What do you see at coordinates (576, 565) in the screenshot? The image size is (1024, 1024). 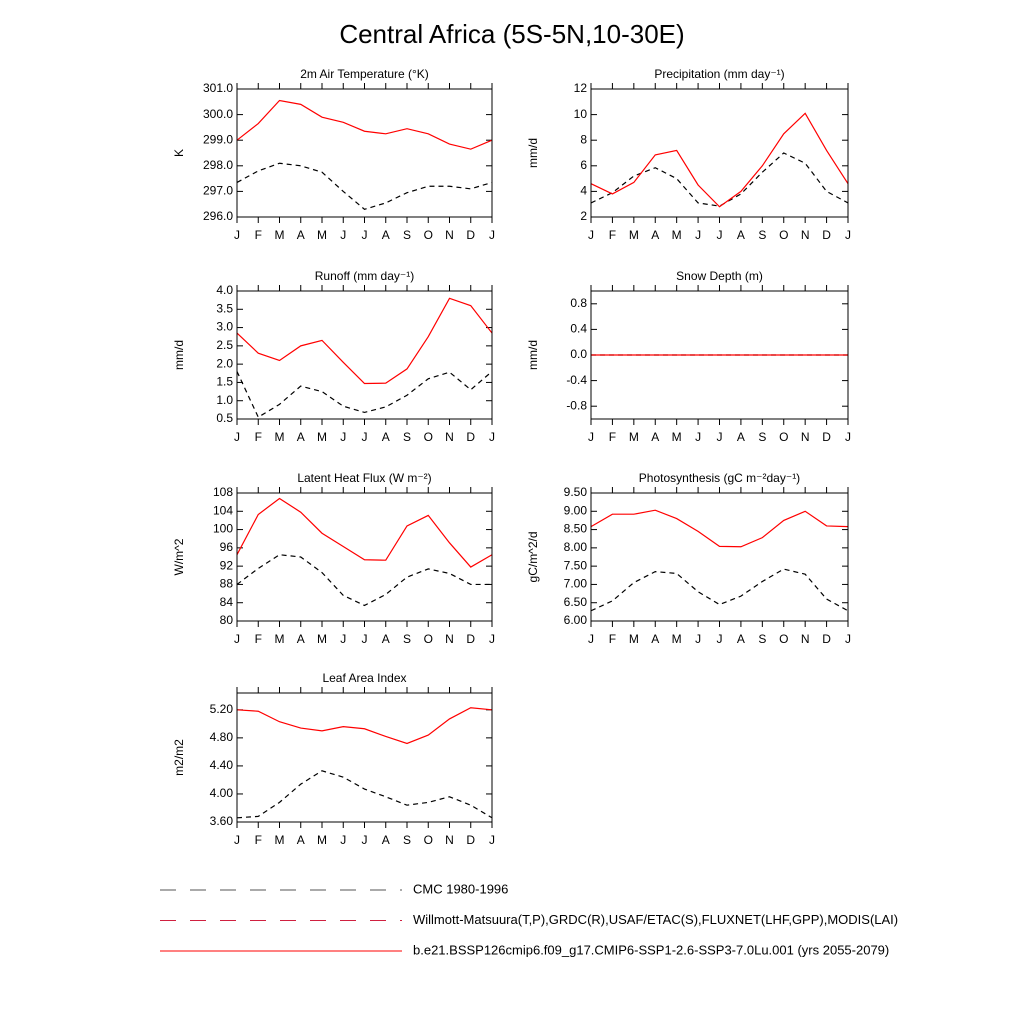 I see `y-tick-label: 7.50` at bounding box center [576, 565].